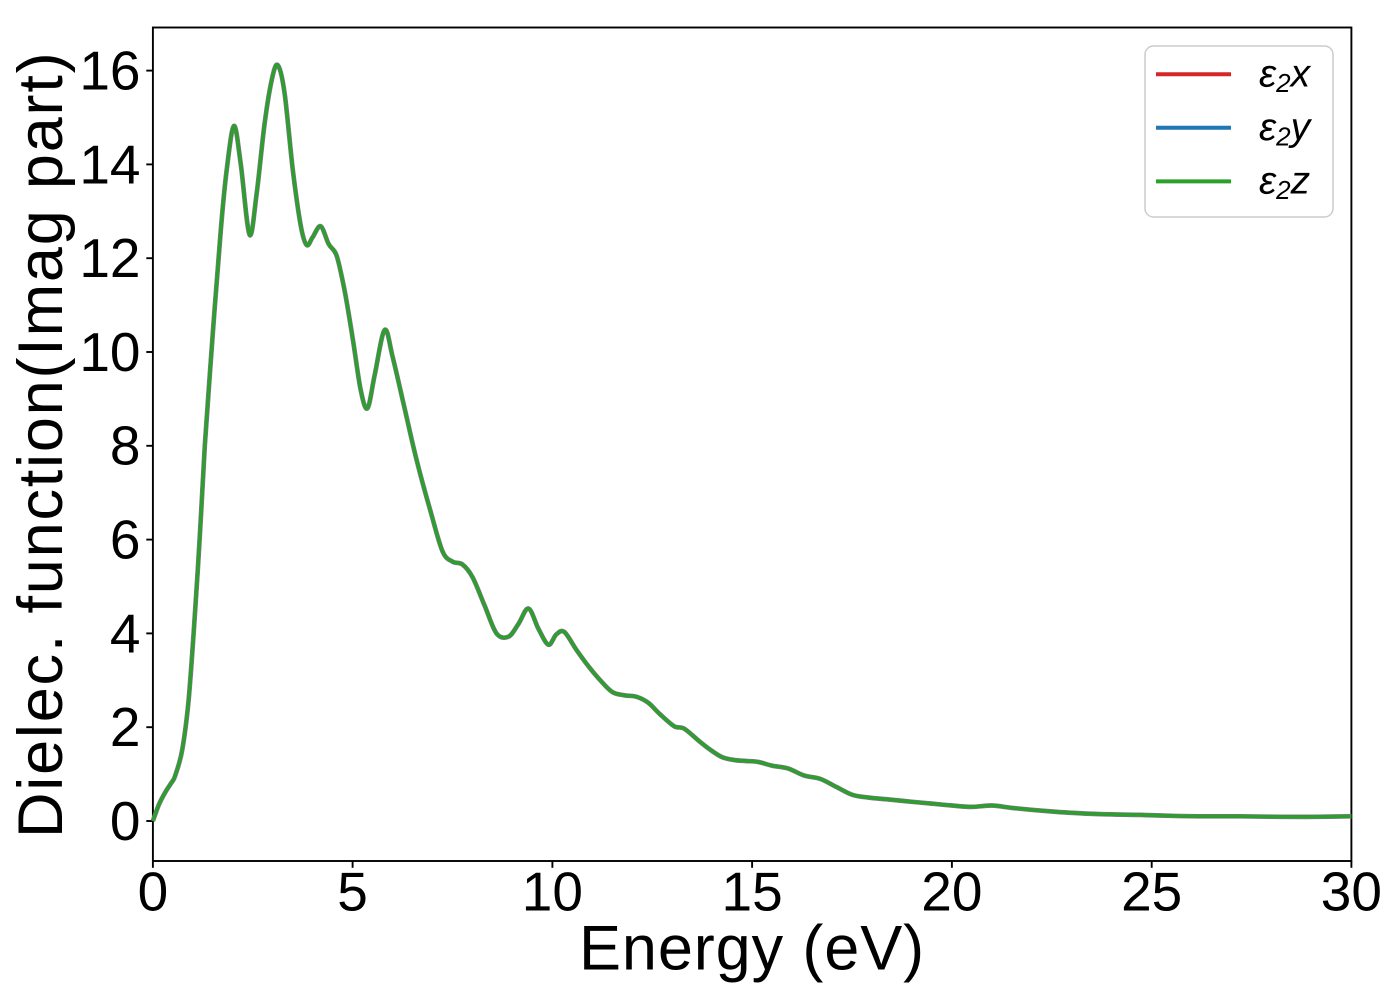 The height and width of the screenshot is (1000, 1400). Describe the element at coordinates (109, 164) in the screenshot. I see `svg-text: 14` at that location.